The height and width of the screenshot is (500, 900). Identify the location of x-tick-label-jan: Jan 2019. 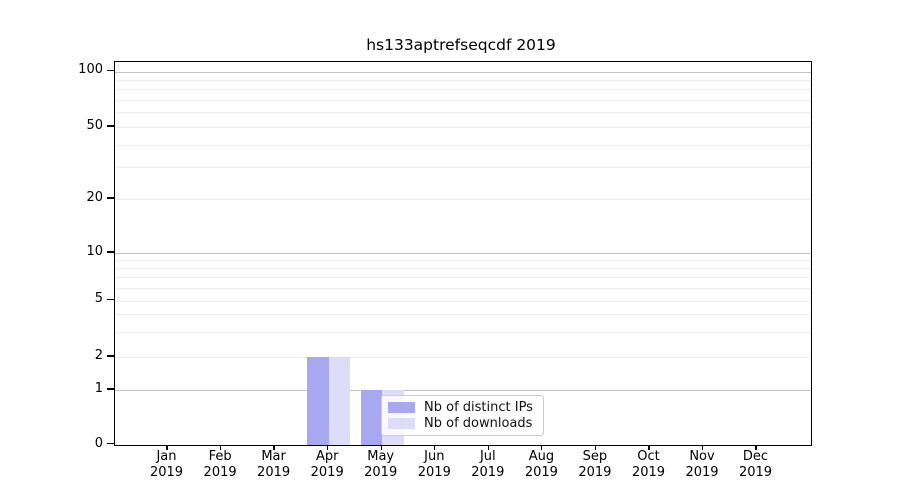
(167, 464).